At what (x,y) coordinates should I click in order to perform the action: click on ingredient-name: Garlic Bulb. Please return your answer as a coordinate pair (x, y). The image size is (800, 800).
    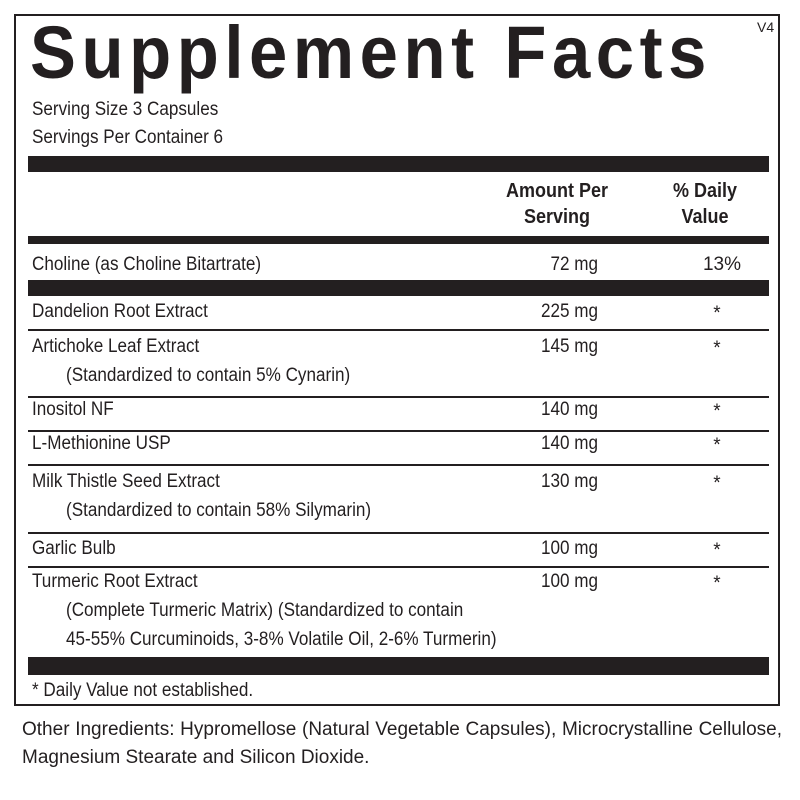
    Looking at the image, I should click on (74, 548).